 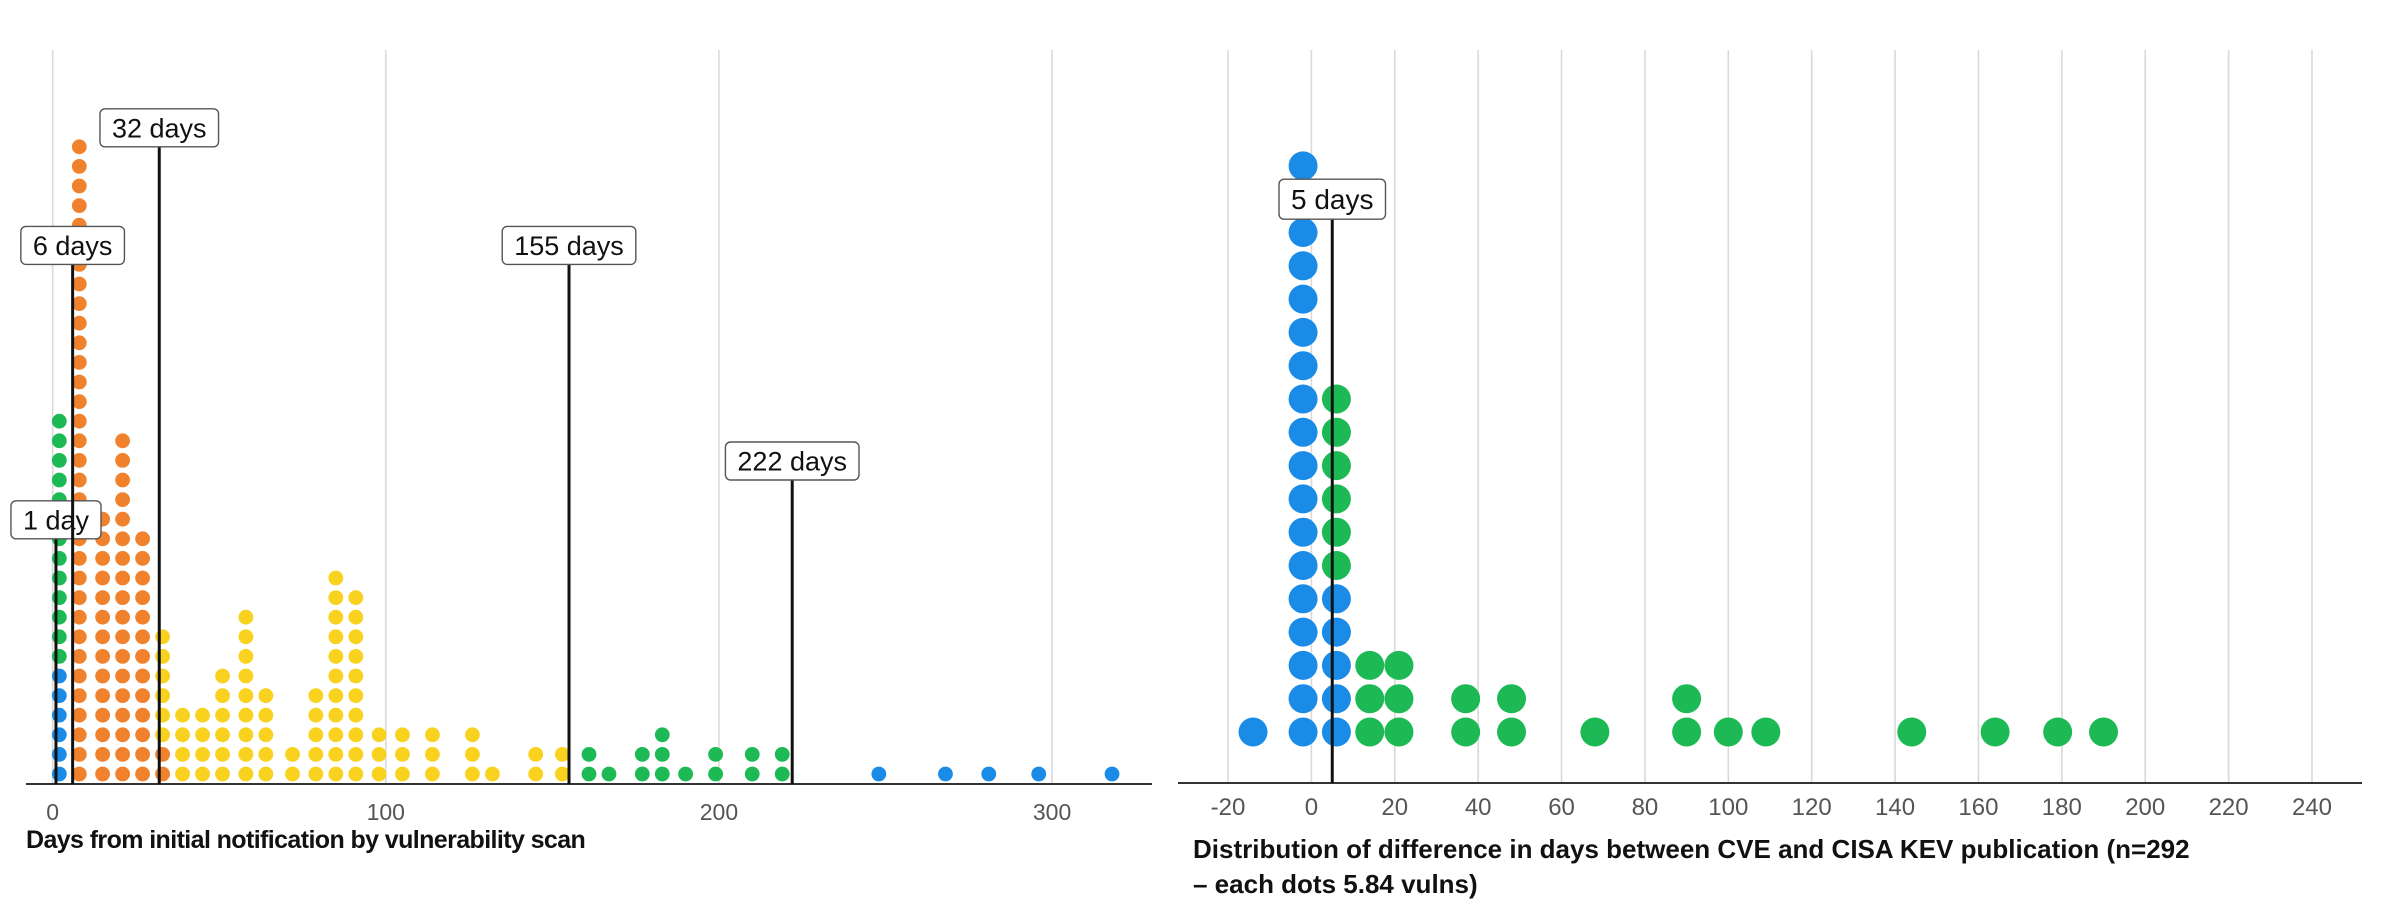 What do you see at coordinates (2145, 807) in the screenshot?
I see `right-tick-label: 200` at bounding box center [2145, 807].